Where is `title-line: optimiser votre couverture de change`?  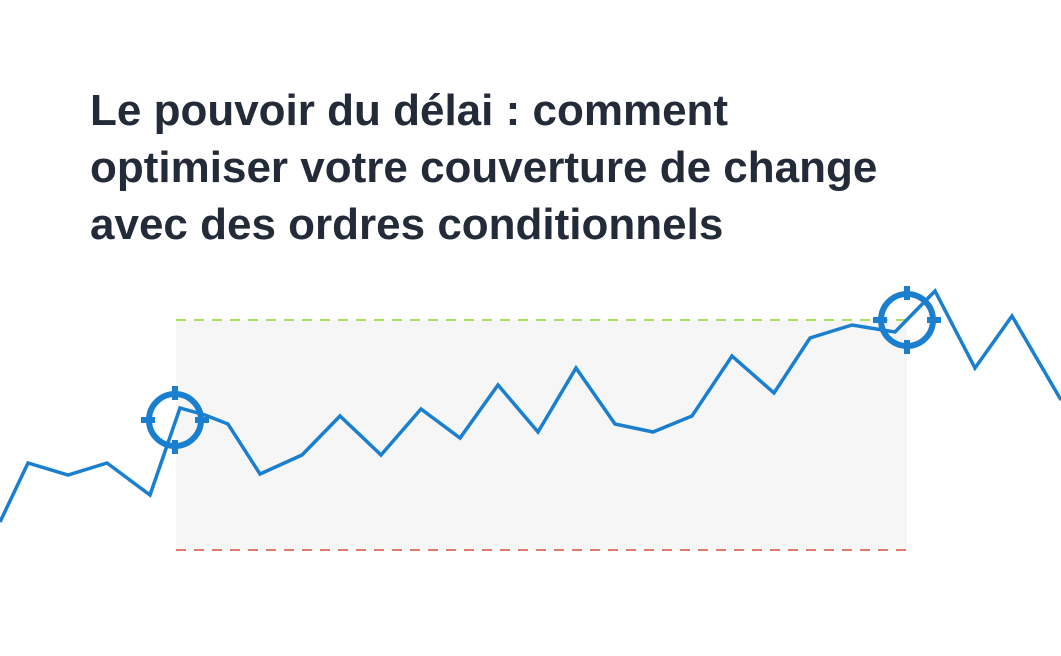 title-line: optimiser votre couverture de change is located at coordinates (484, 167).